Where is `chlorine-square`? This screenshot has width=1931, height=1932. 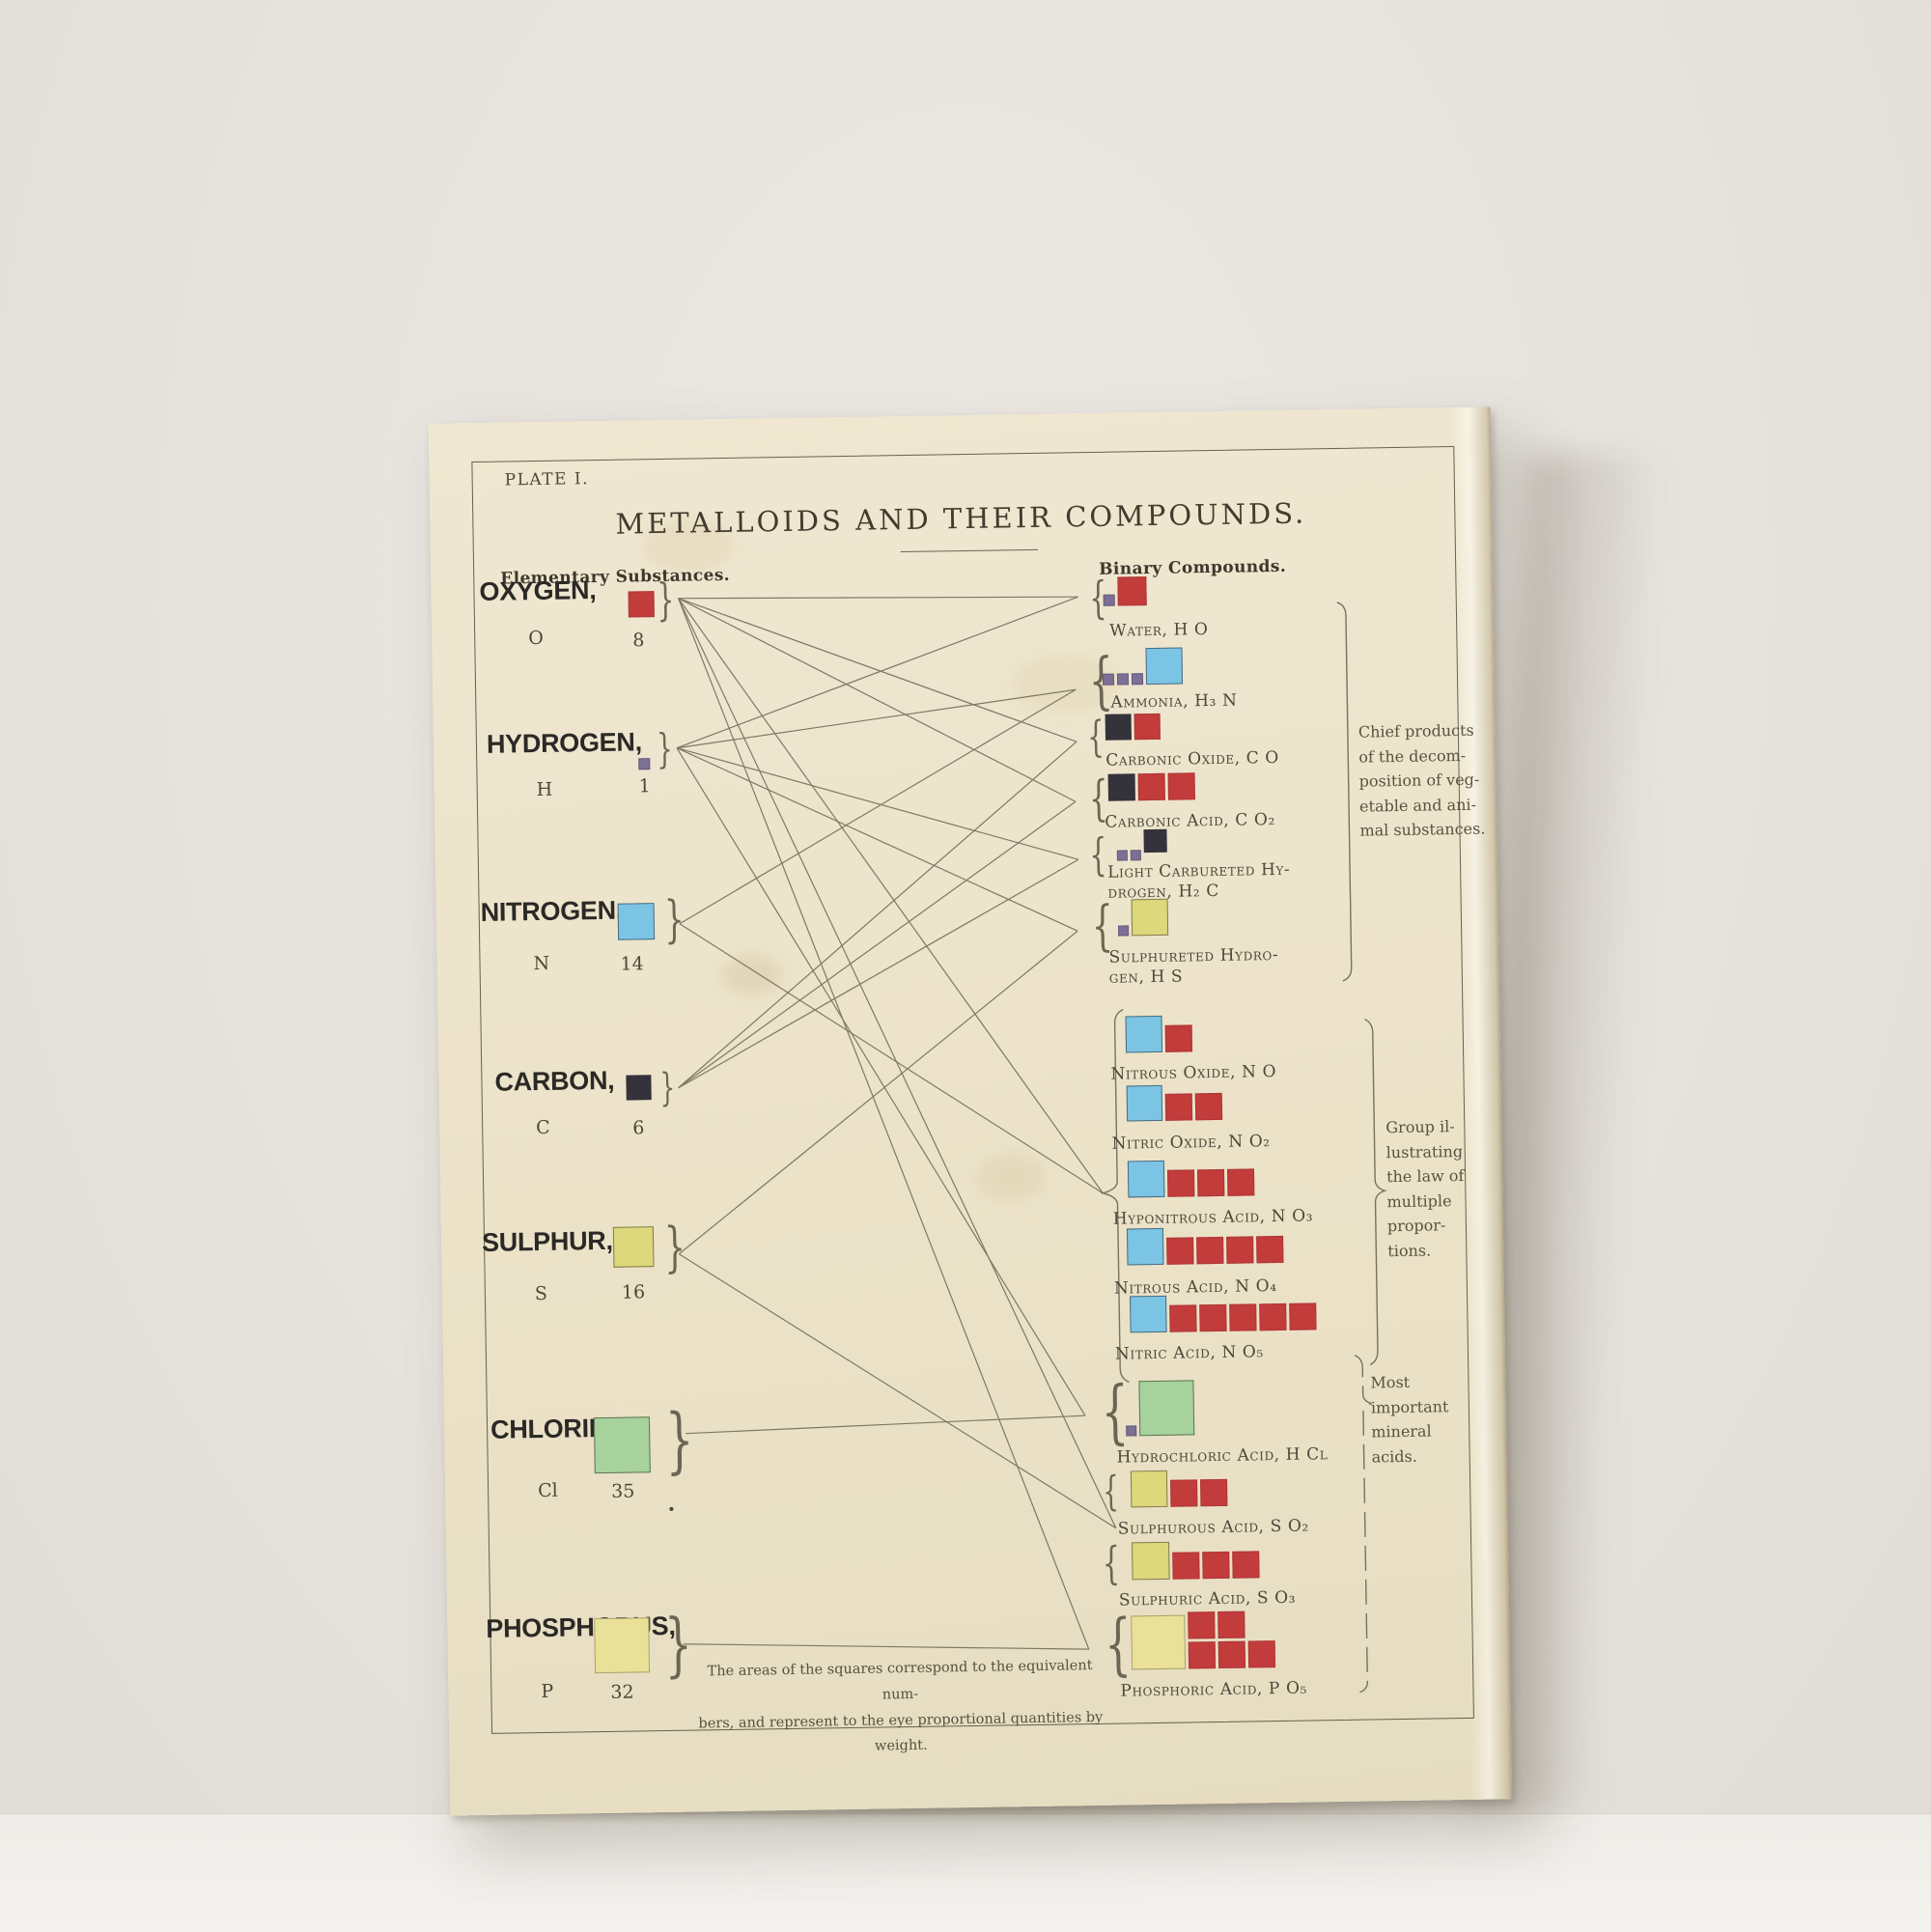 chlorine-square is located at coordinates (1166, 1409).